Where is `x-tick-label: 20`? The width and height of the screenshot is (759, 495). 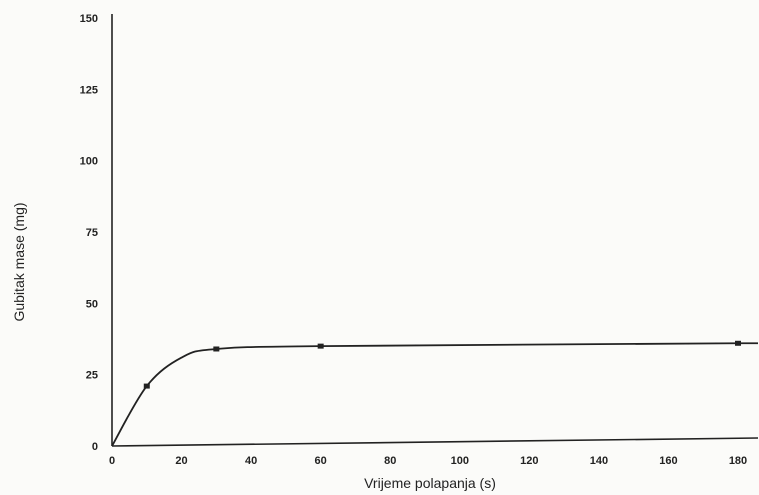 x-tick-label: 20 is located at coordinates (181, 461).